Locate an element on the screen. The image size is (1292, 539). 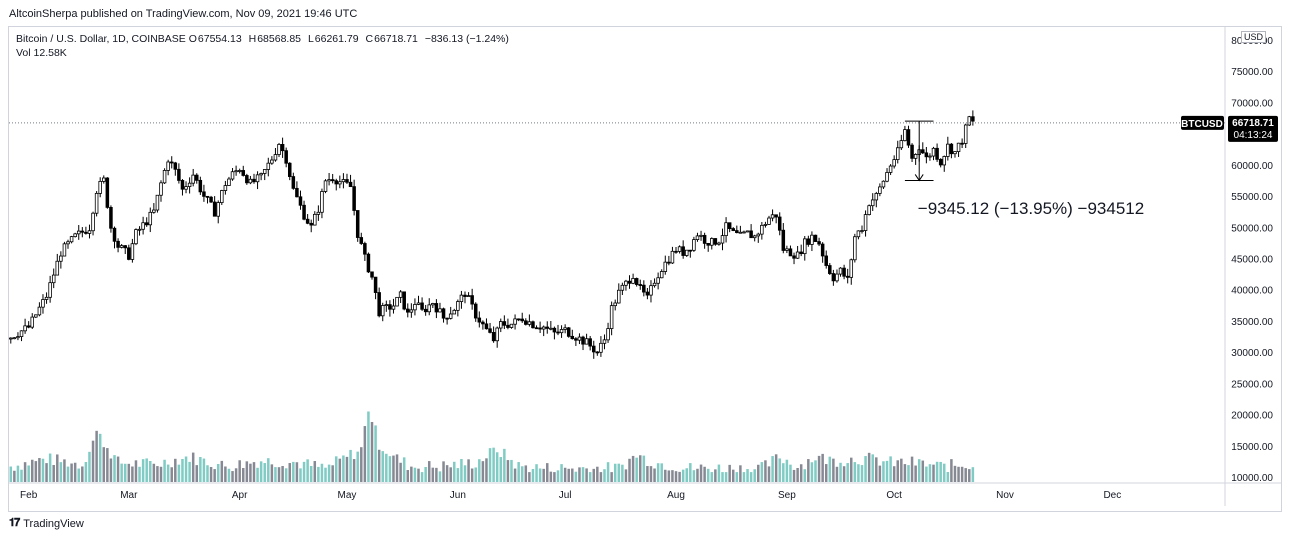
high-value: 68568.85 is located at coordinates (279, 39).